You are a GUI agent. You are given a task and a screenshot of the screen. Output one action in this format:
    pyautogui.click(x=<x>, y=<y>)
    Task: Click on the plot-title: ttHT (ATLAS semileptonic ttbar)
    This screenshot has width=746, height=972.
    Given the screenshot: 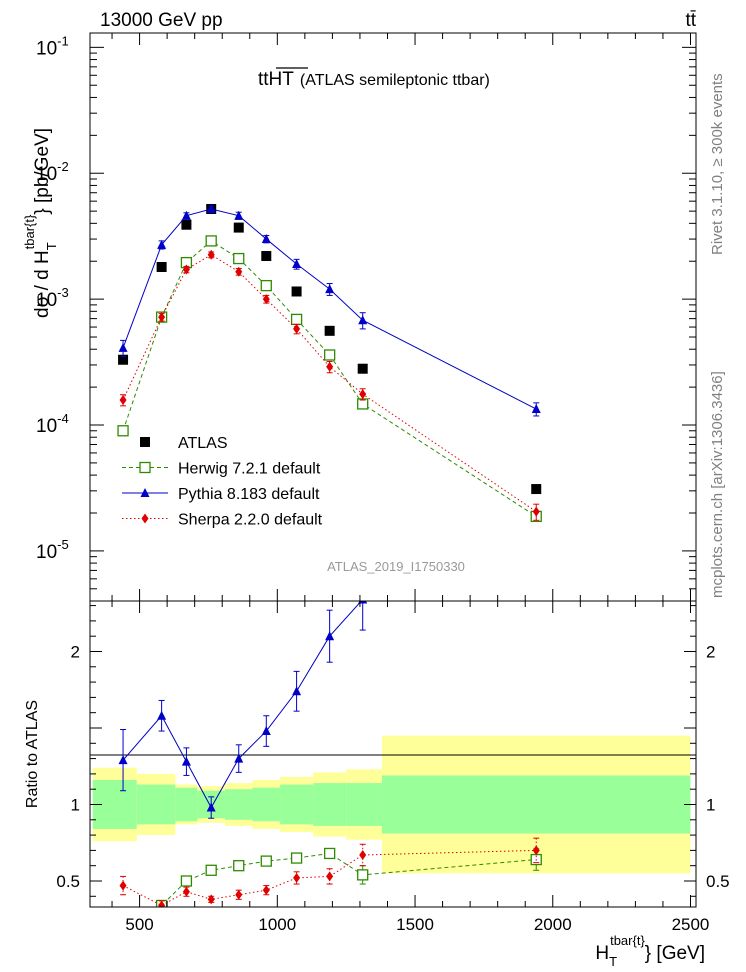 What is the action you would take?
    pyautogui.click(x=374, y=79)
    